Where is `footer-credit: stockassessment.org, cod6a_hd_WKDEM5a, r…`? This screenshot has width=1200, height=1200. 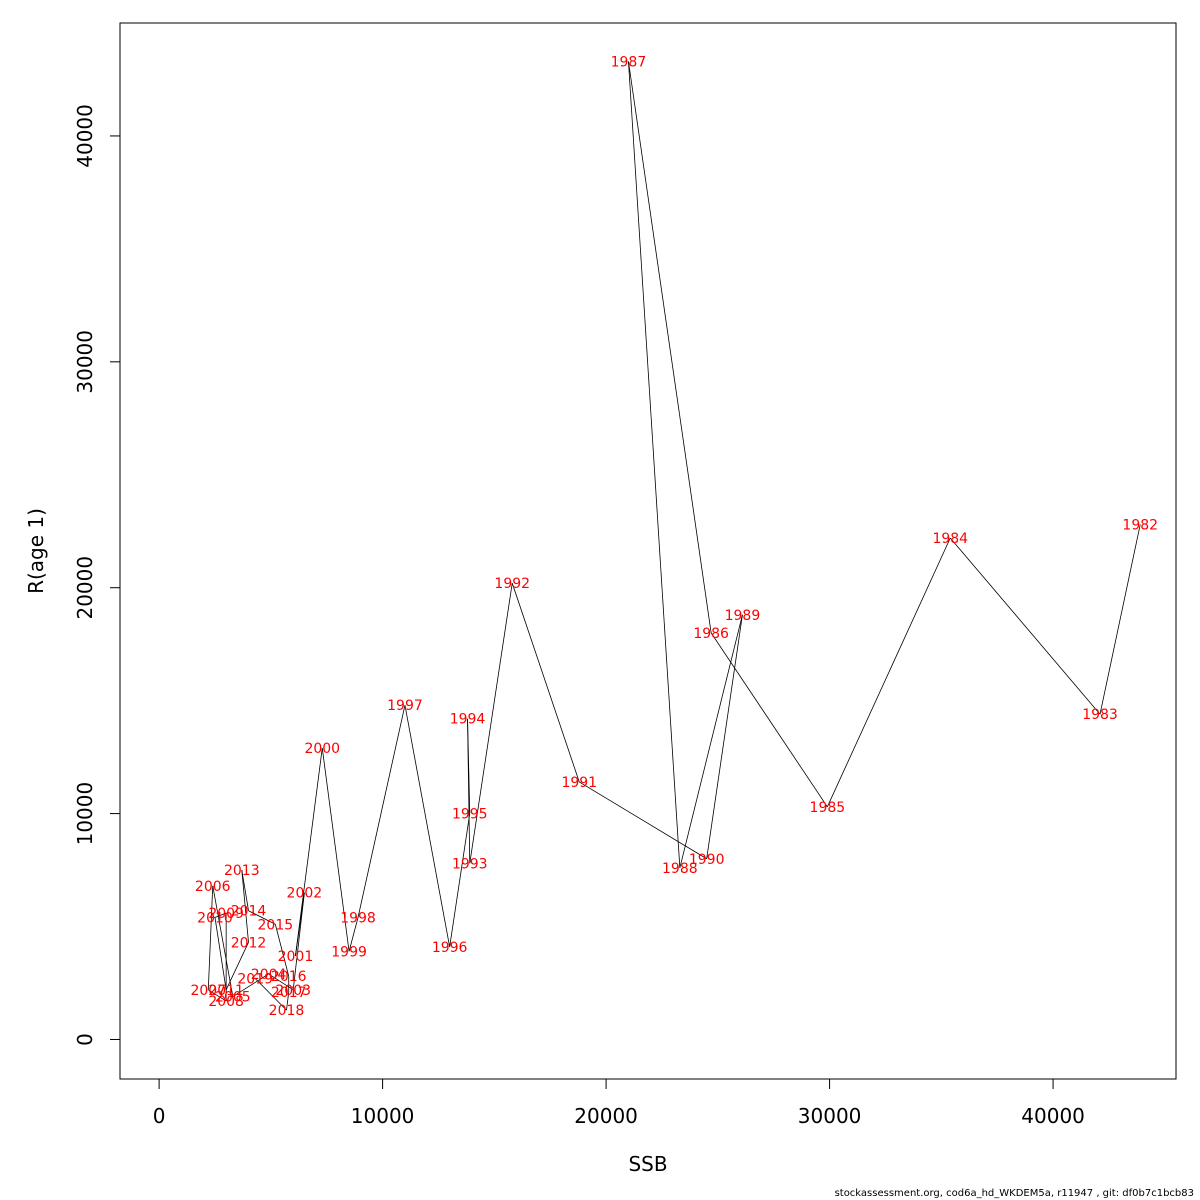
footer-credit: stockassessment.org, cod6a_hd_WKDEM5a, r… is located at coordinates (1014, 1193).